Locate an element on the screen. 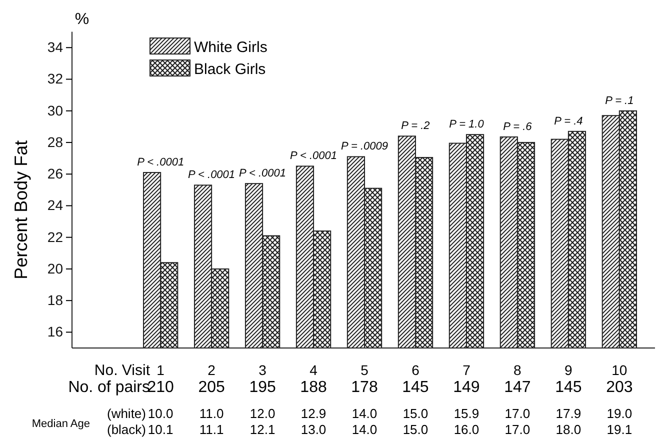  annotation: P = .0009 is located at coordinates (364, 146).